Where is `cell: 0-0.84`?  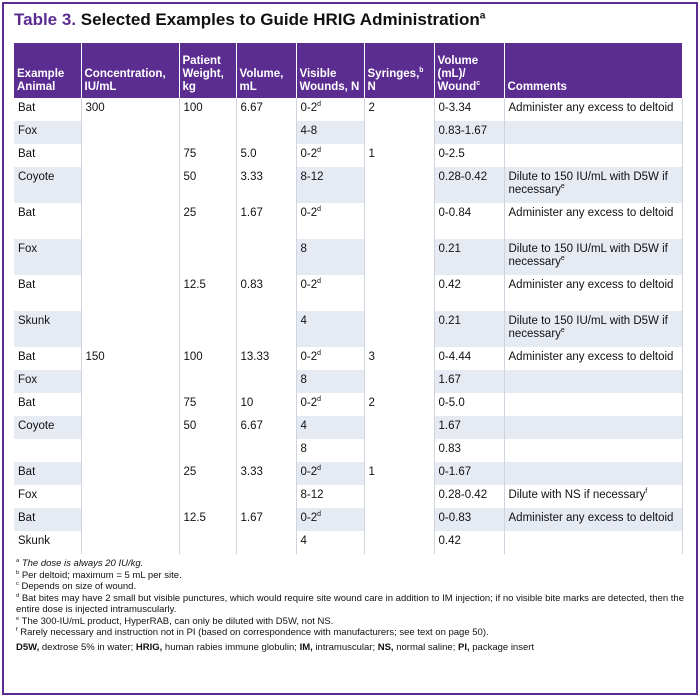
cell: 0-0.84 is located at coordinates (469, 221).